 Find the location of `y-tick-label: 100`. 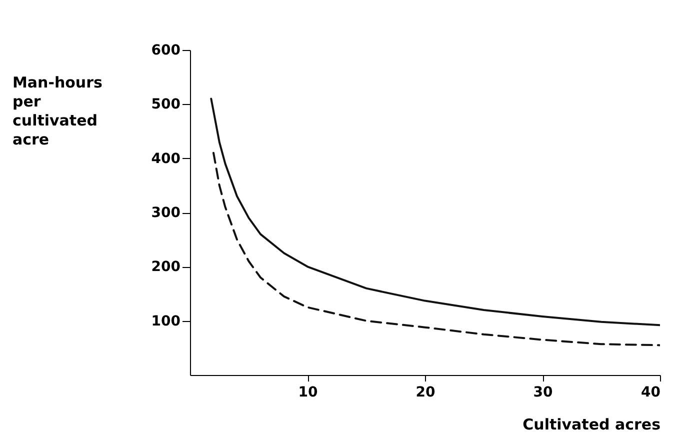

y-tick-label: 100 is located at coordinates (166, 321).